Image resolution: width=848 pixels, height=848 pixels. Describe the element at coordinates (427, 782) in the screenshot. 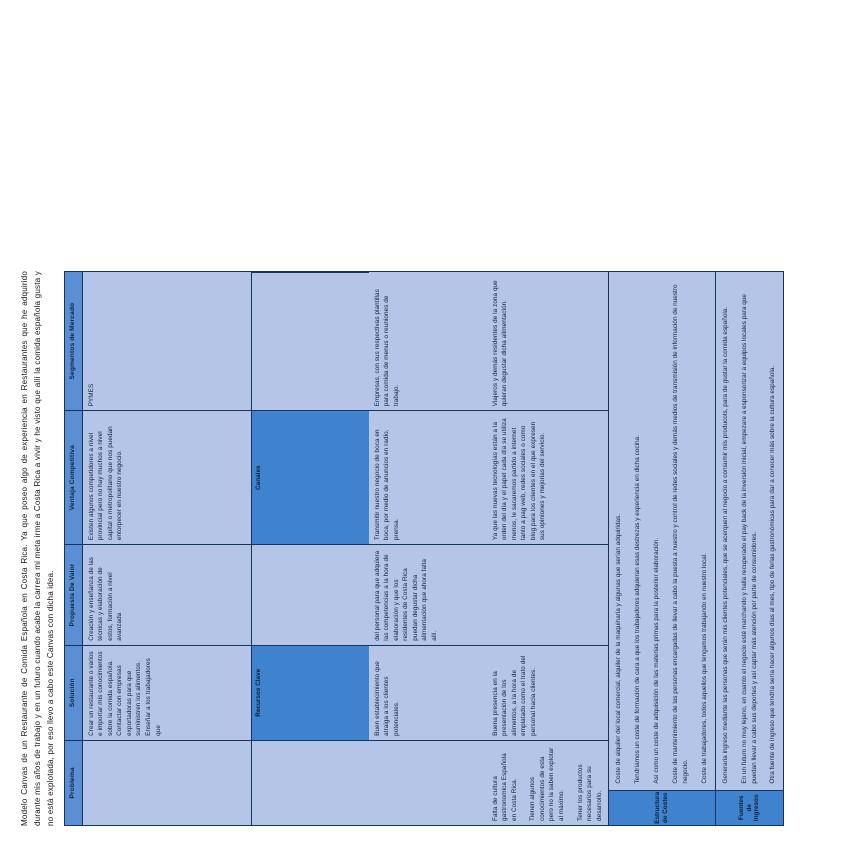

I see `cell-problema-mid` at that location.